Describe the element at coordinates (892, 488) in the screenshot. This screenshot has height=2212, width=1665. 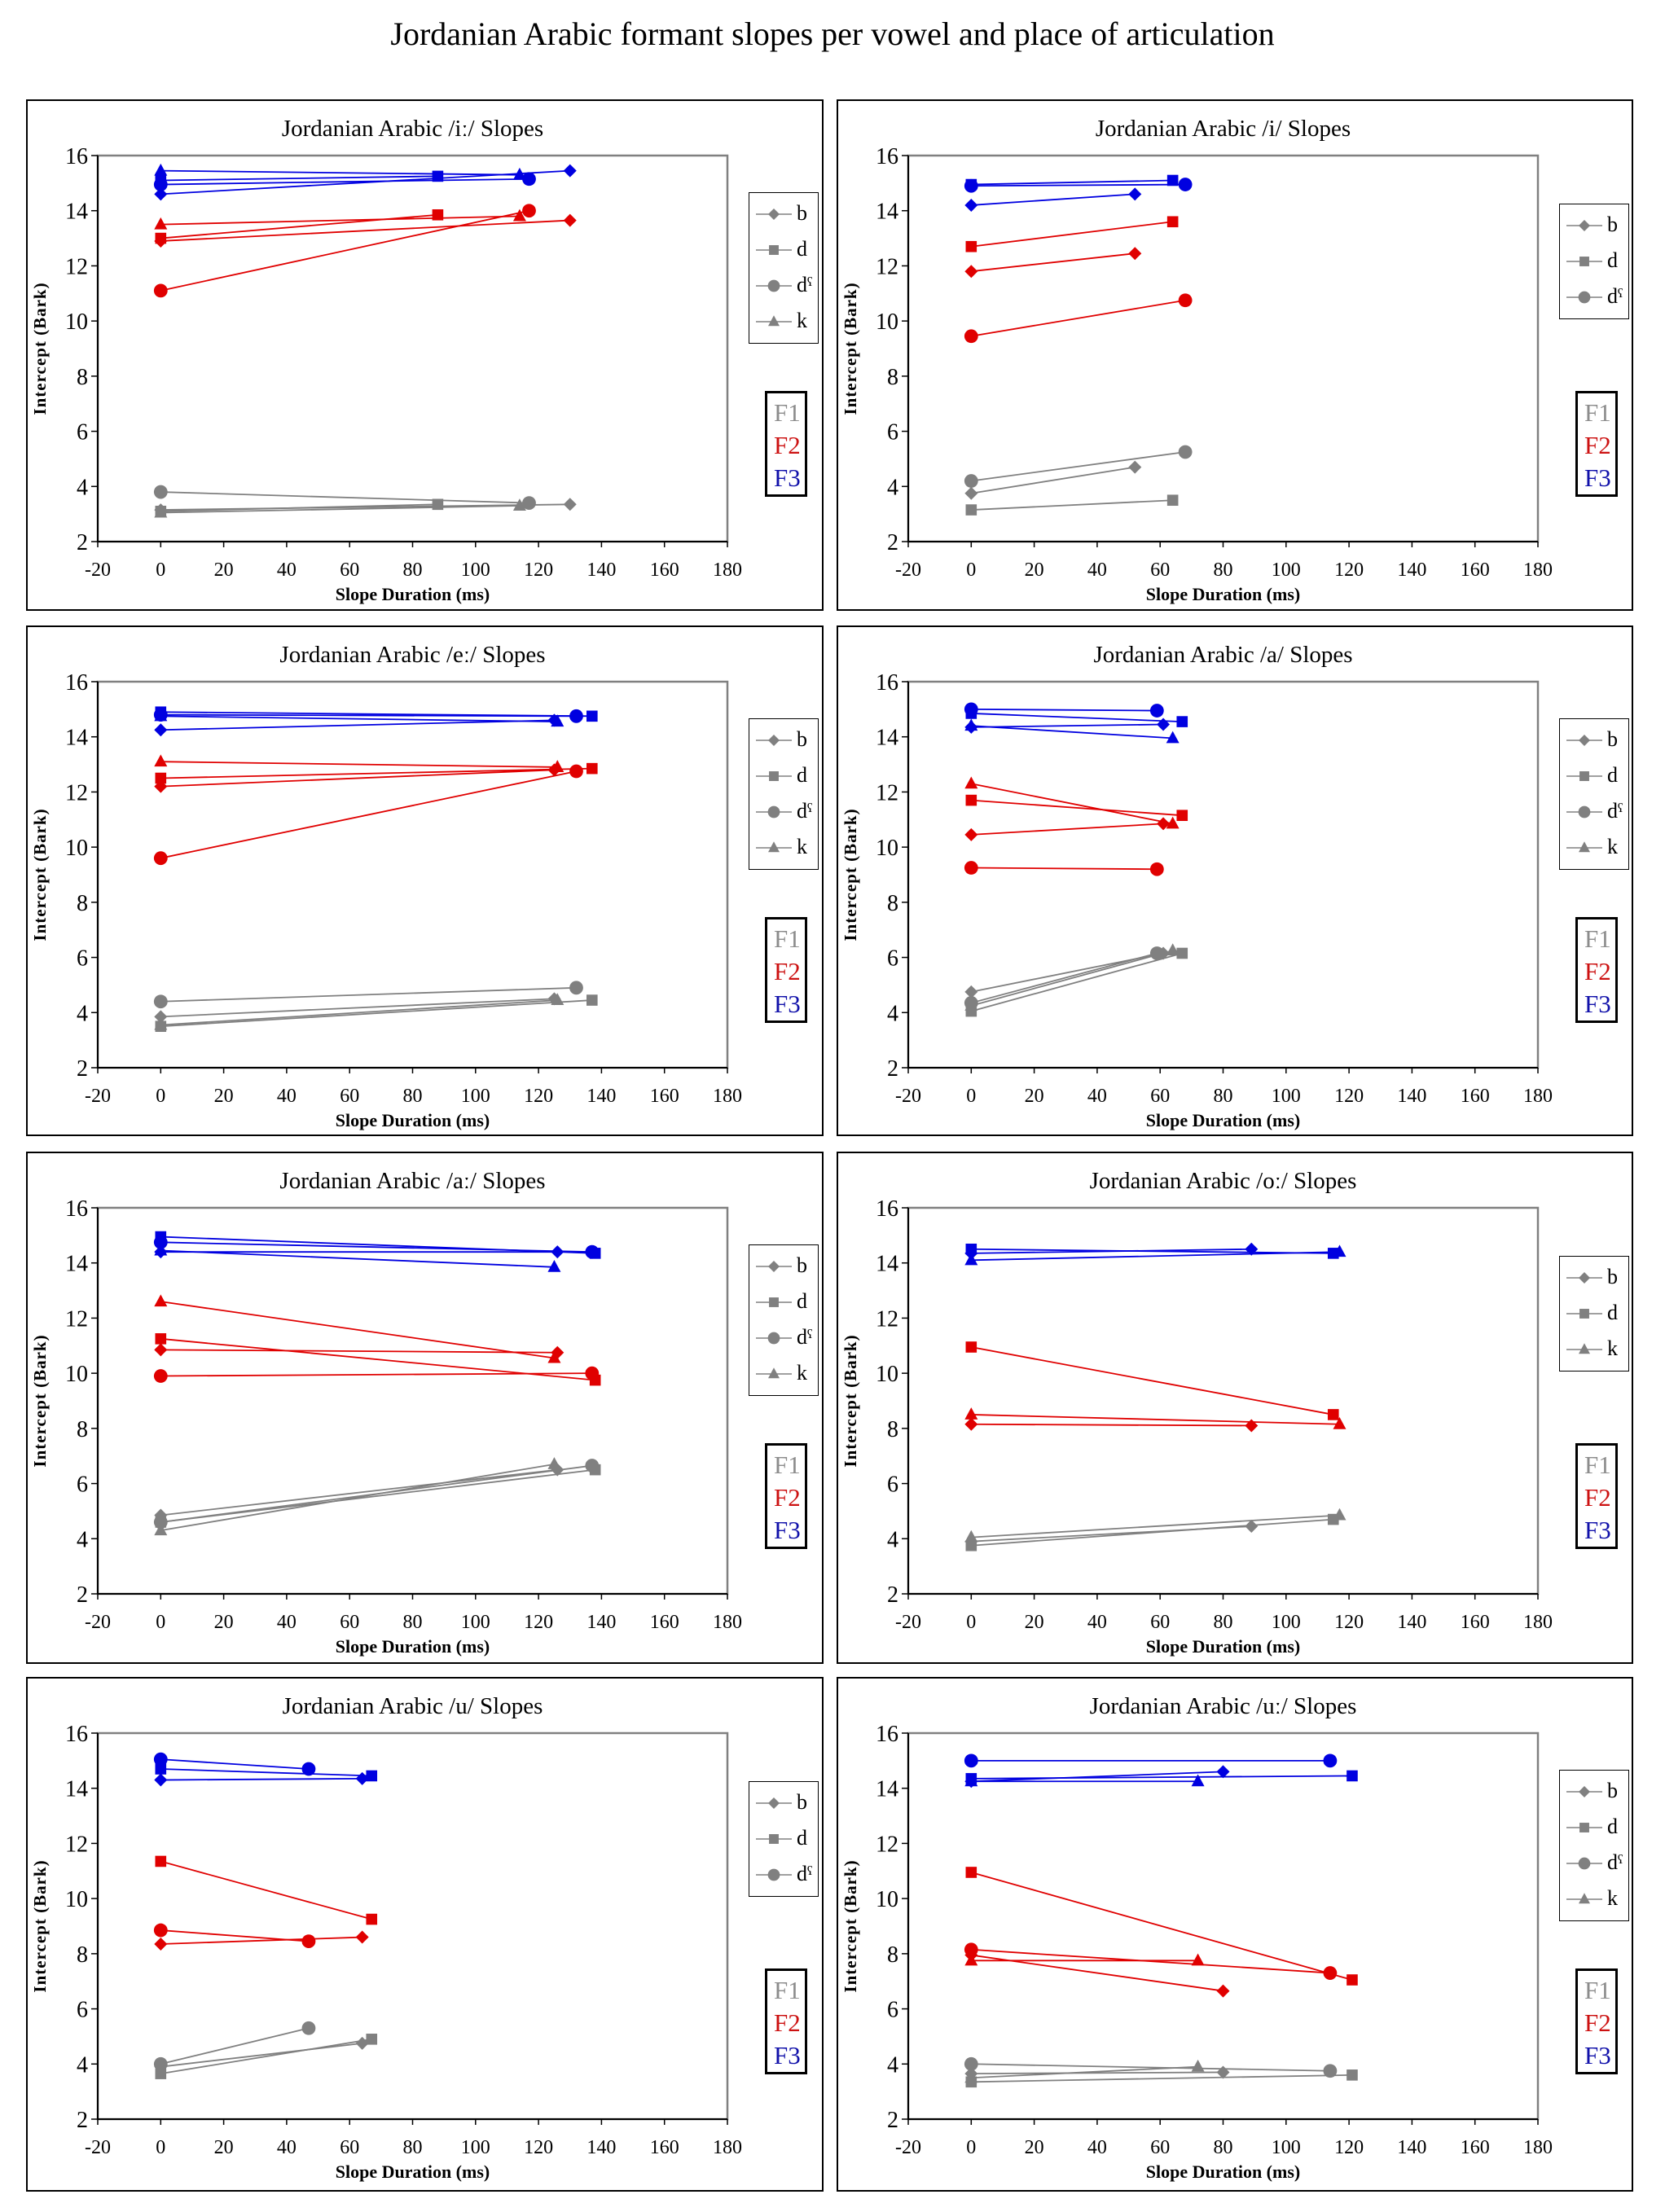
I see `y-tick-label: 4` at that location.